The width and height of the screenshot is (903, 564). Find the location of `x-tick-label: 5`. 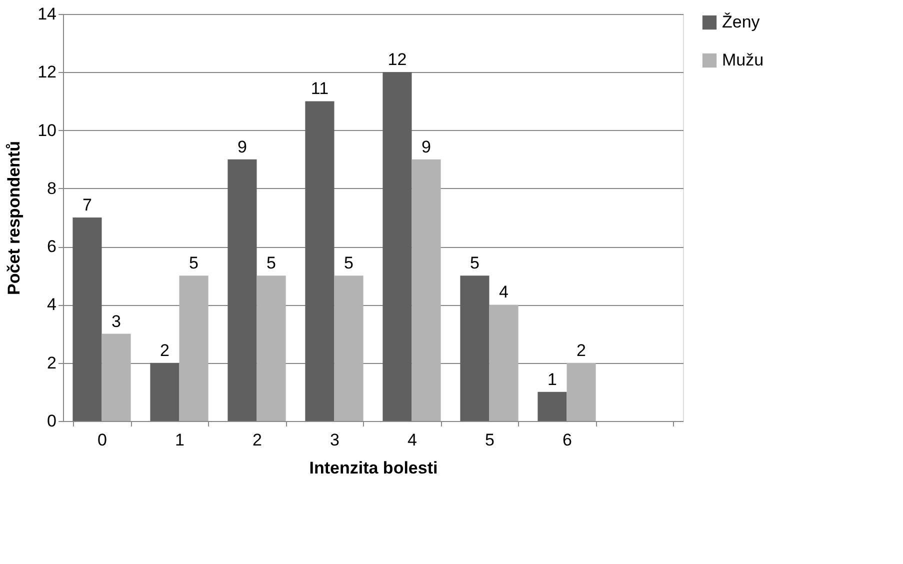

x-tick-label: 5 is located at coordinates (489, 440).